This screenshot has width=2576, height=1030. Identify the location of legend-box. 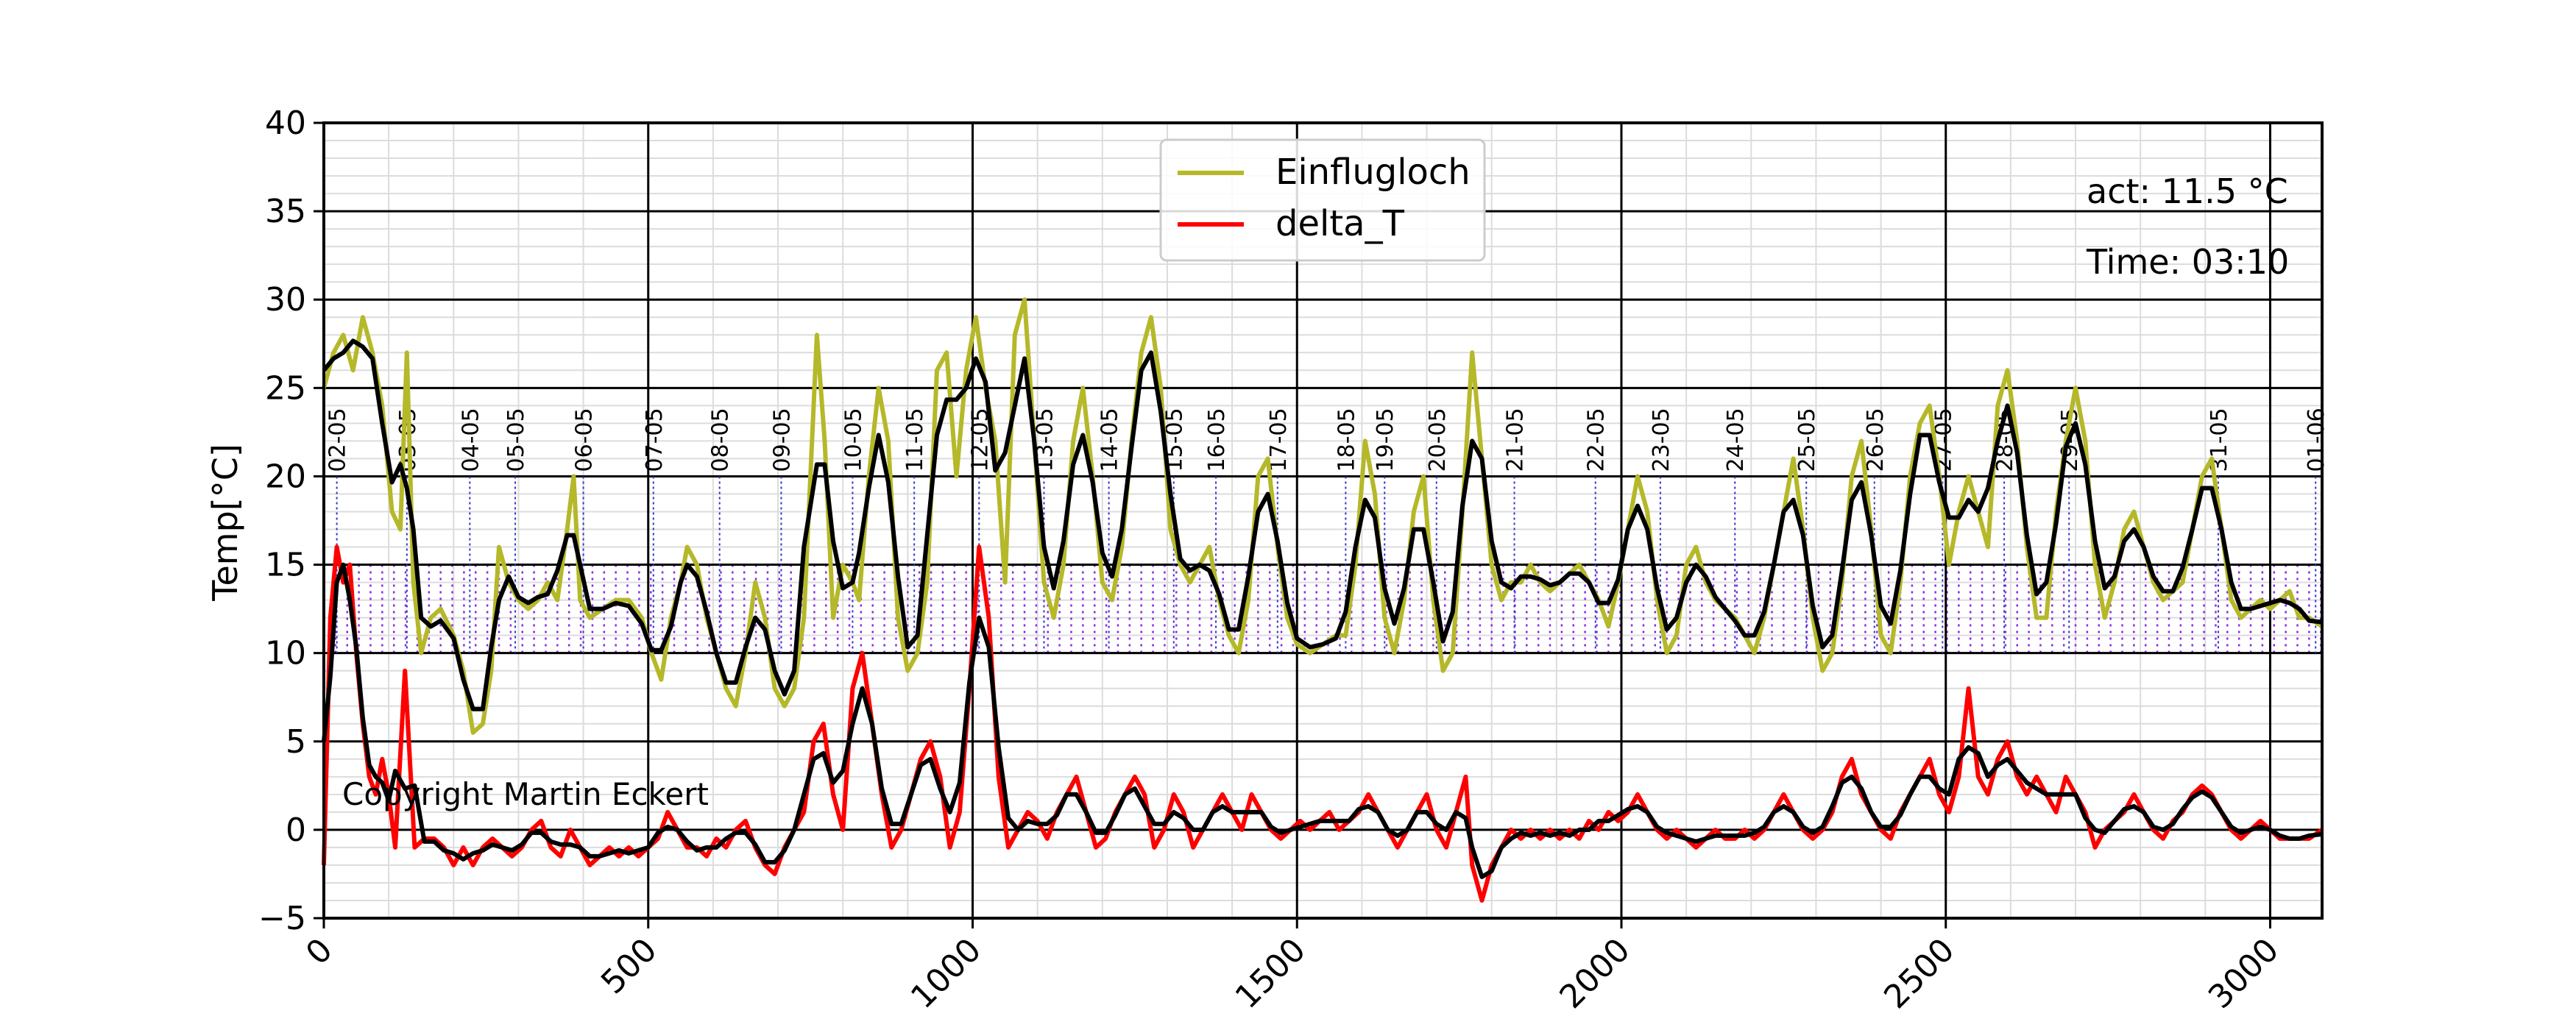
(1322, 200).